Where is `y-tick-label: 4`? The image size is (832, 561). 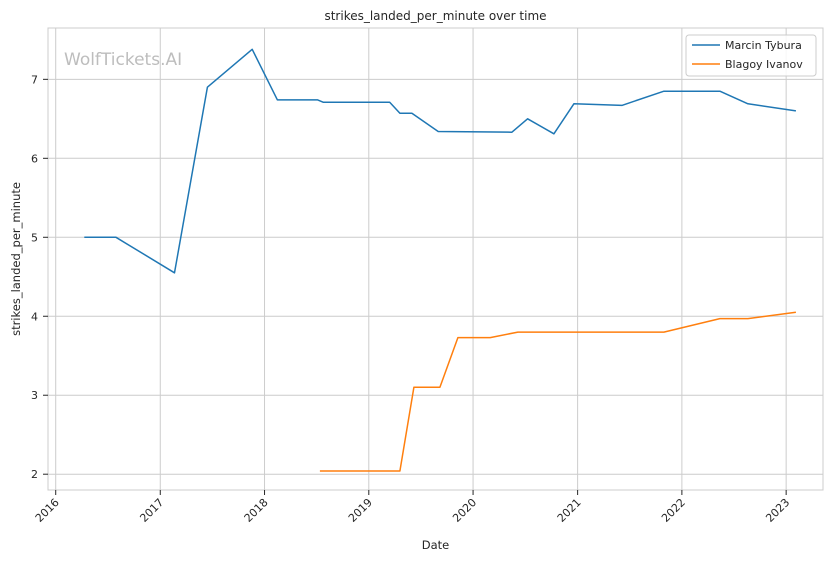 y-tick-label: 4 is located at coordinates (34, 316).